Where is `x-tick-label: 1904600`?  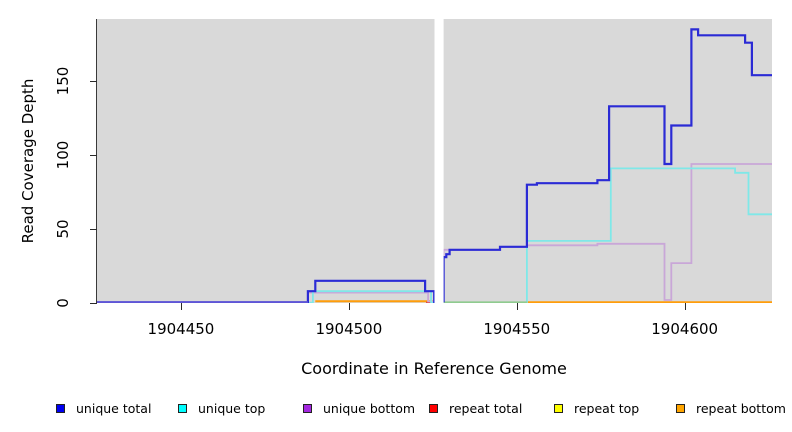
x-tick-label: 1904600 is located at coordinates (685, 329).